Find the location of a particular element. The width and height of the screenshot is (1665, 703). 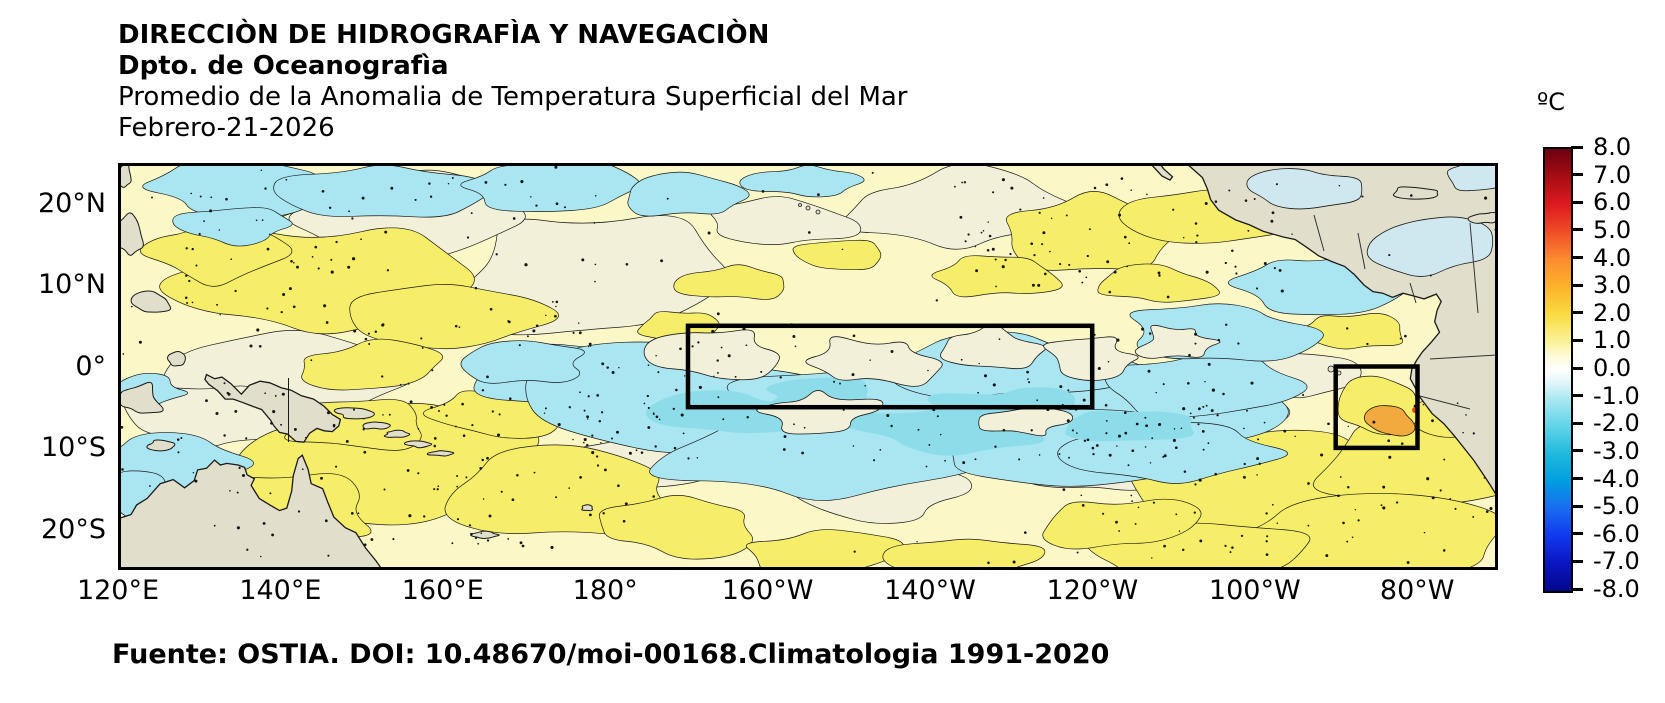

colorbar-tick-label: 5.0 is located at coordinates (1612, 229).